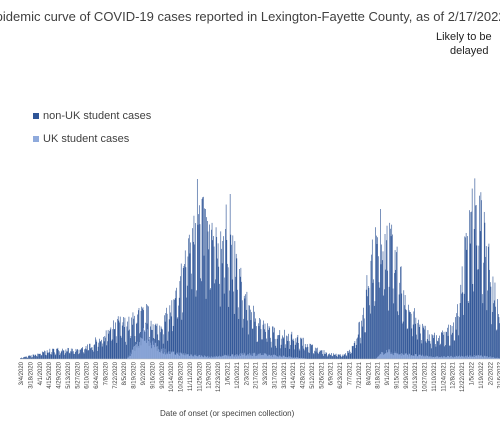  Describe the element at coordinates (379, 374) in the screenshot. I see `x-tick-label: 8/18/2021` at that location.